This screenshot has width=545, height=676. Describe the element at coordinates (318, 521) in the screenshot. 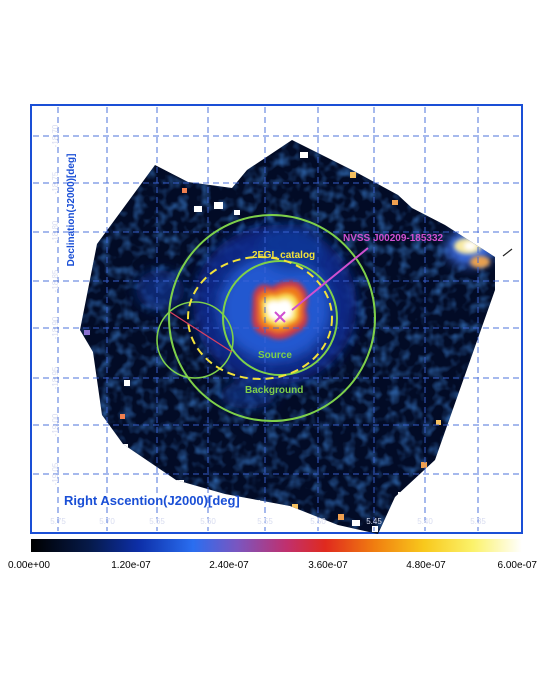

I see `ra-tick-label: 5.50` at that location.